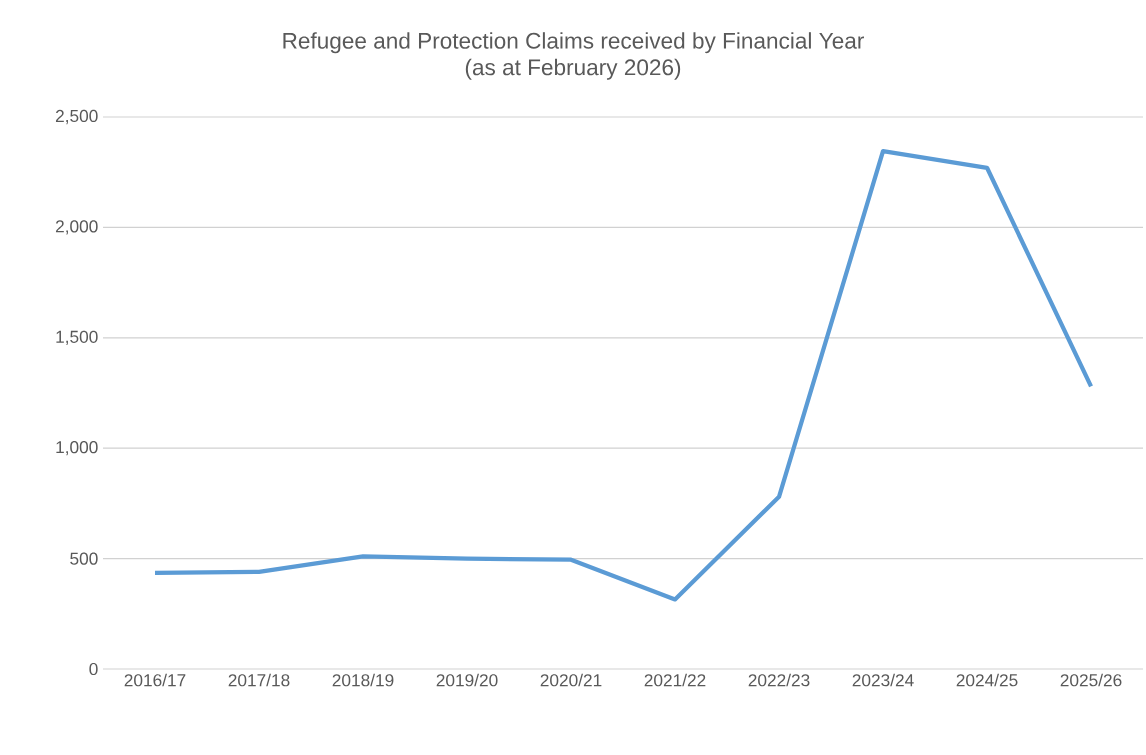  I want to click on chart-subtitle: (as at February 2026), so click(573, 69).